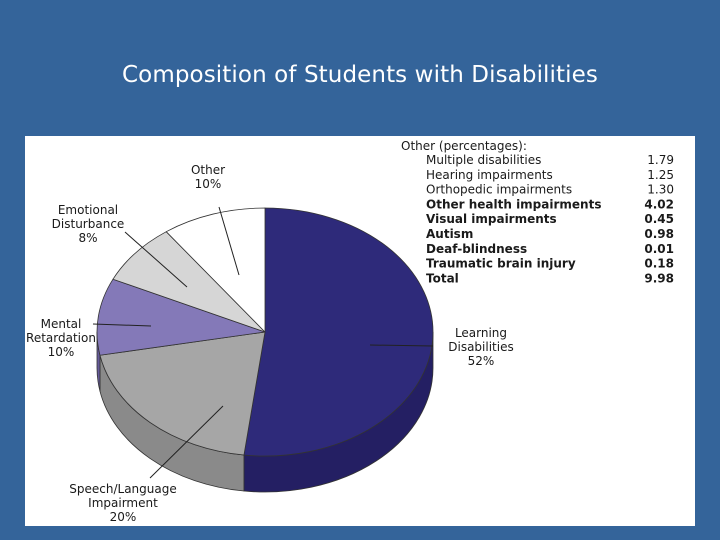  Describe the element at coordinates (123, 503) in the screenshot. I see `slice-label: Impairment` at that location.